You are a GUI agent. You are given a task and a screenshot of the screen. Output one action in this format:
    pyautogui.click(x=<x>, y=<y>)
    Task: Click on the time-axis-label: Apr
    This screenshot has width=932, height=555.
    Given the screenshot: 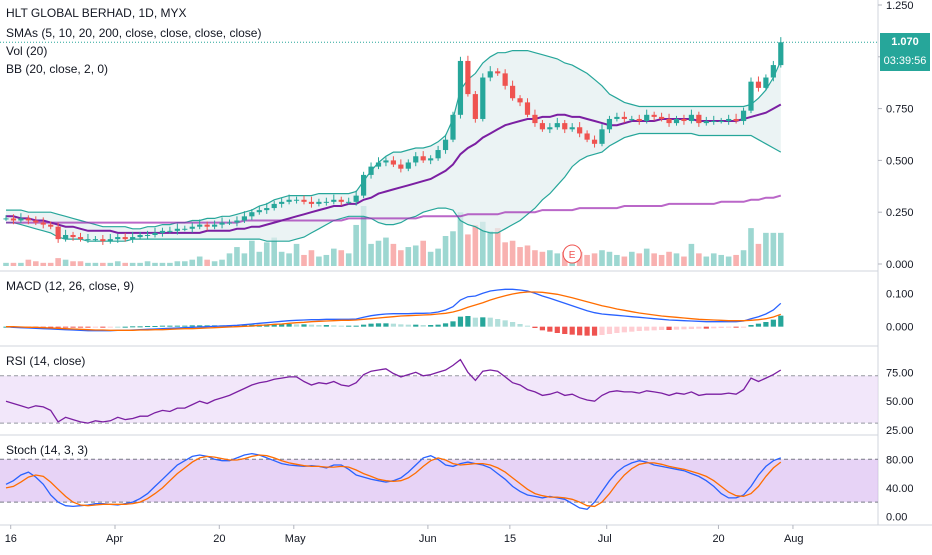 What is the action you would take?
    pyautogui.click(x=114, y=539)
    